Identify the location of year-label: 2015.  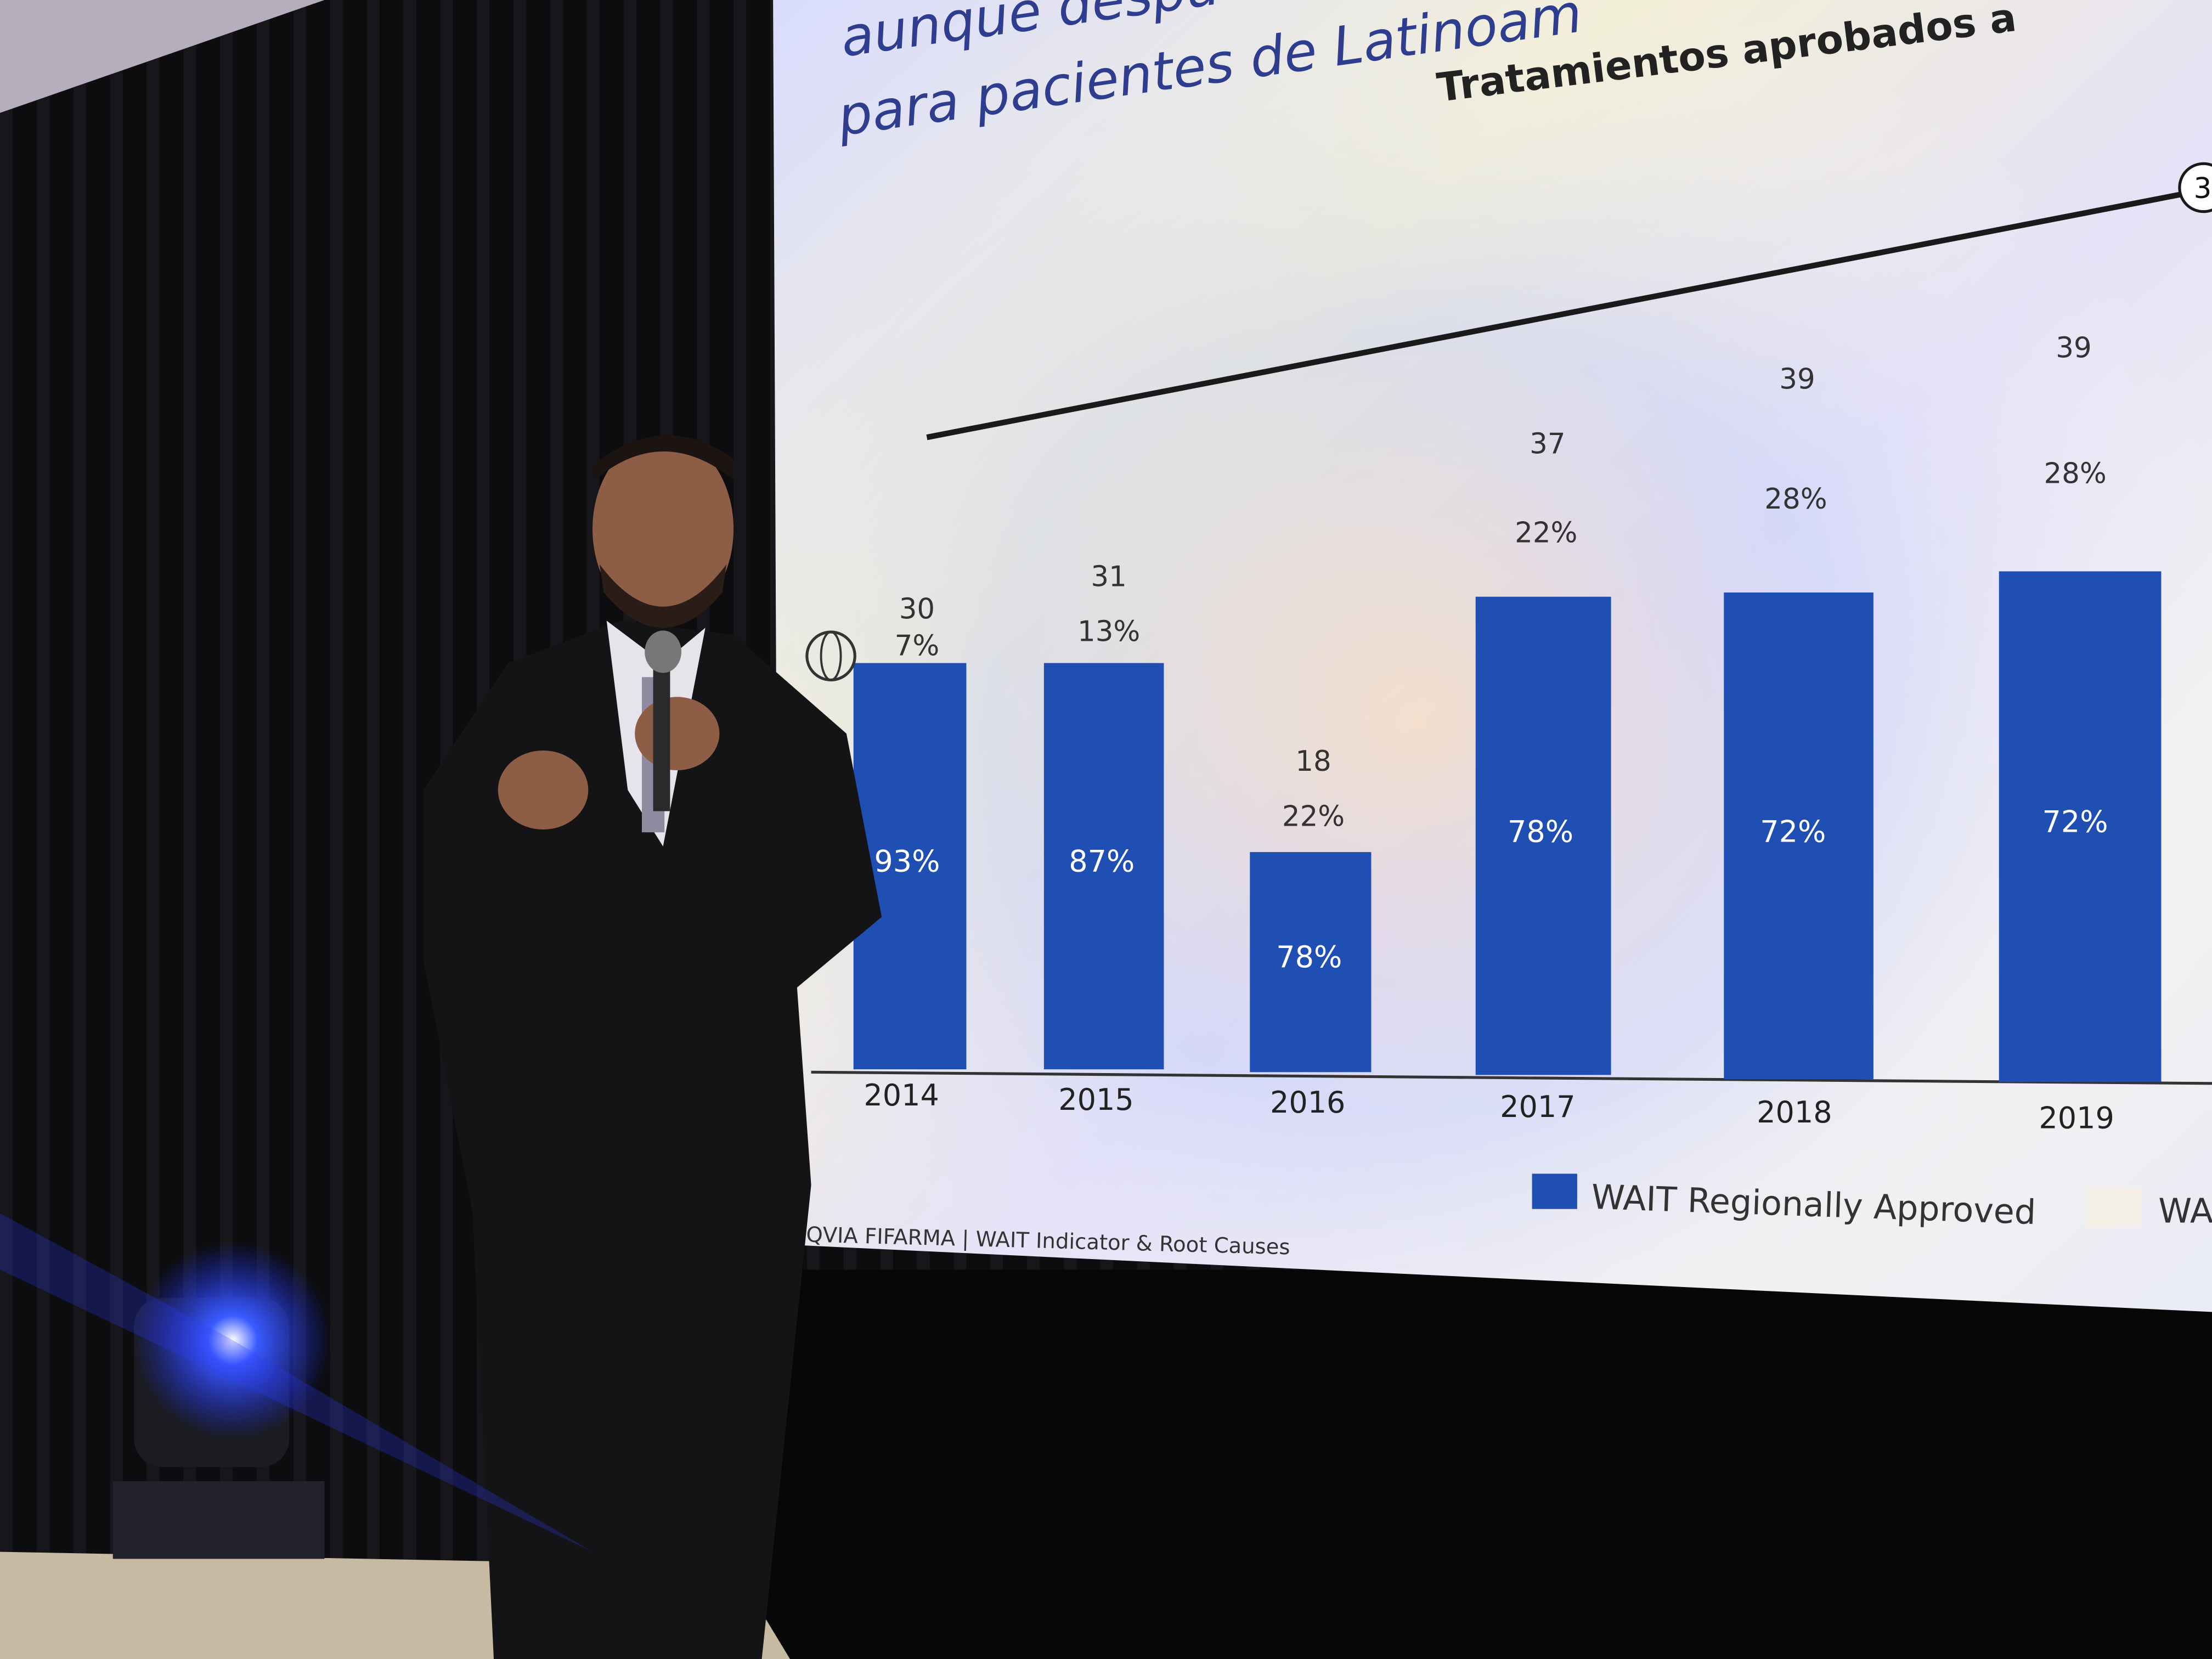
(1095, 1099).